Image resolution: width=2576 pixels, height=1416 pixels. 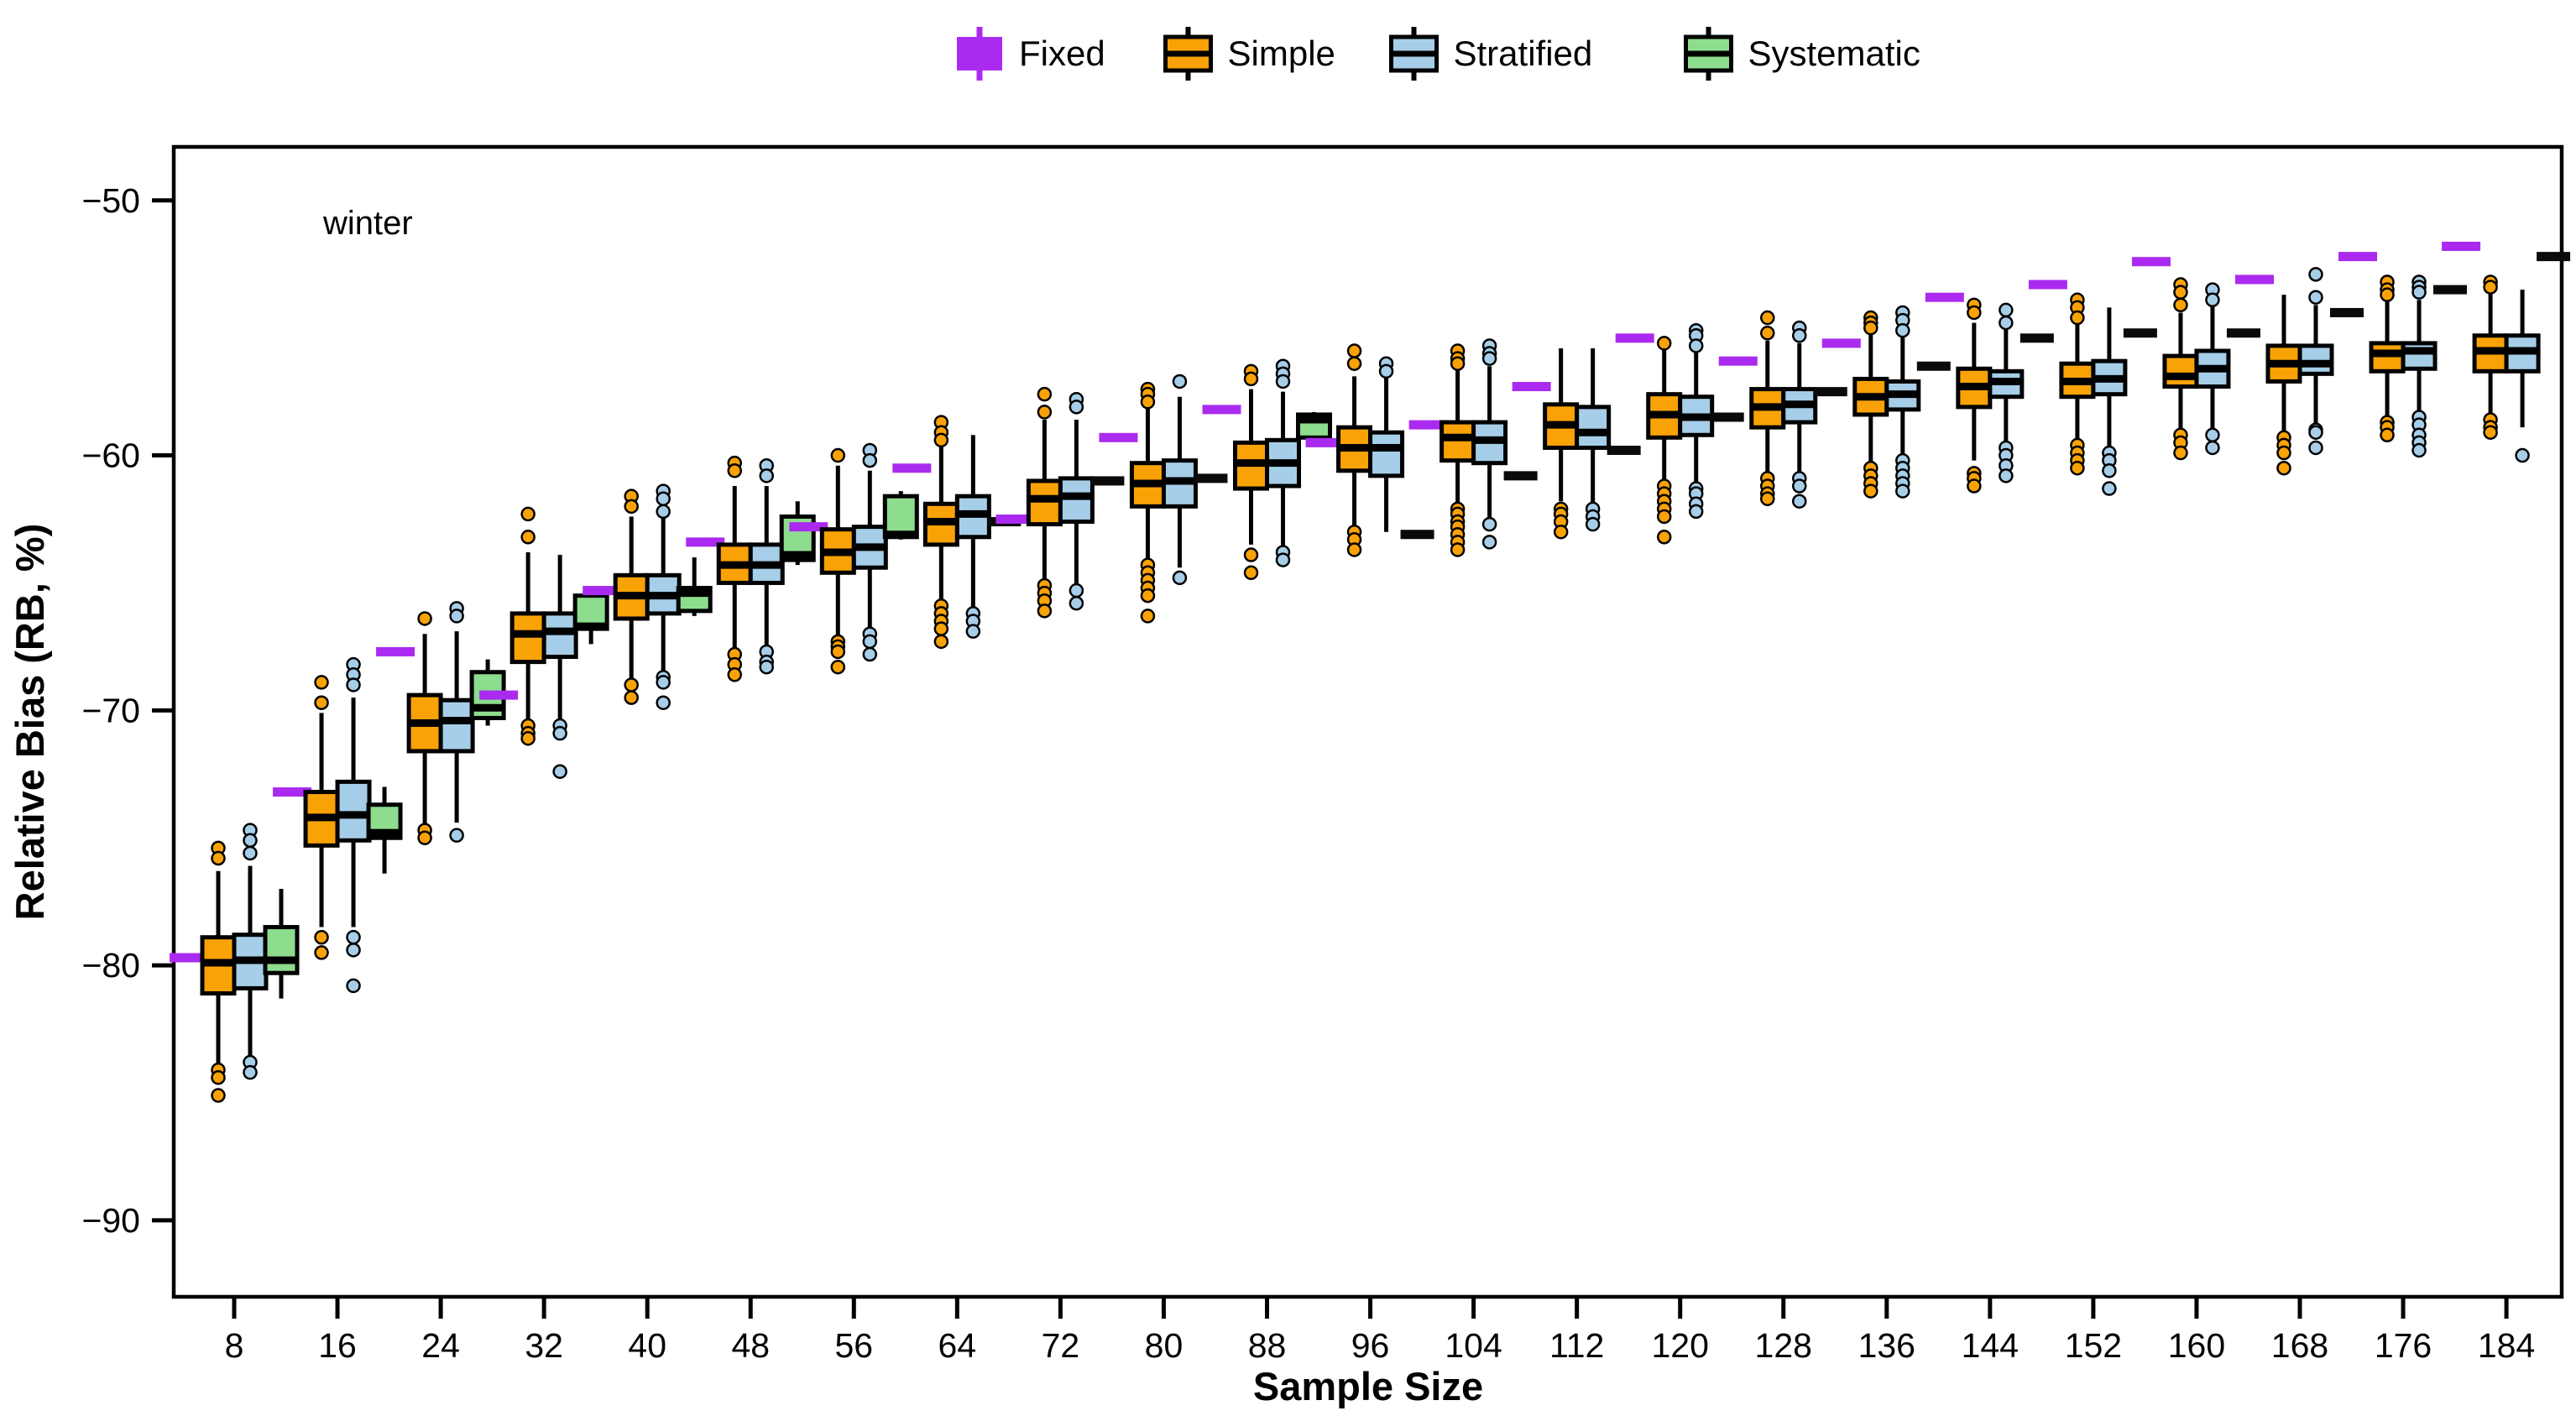 I want to click on boxplot-group-n96, so click(x=1369, y=450).